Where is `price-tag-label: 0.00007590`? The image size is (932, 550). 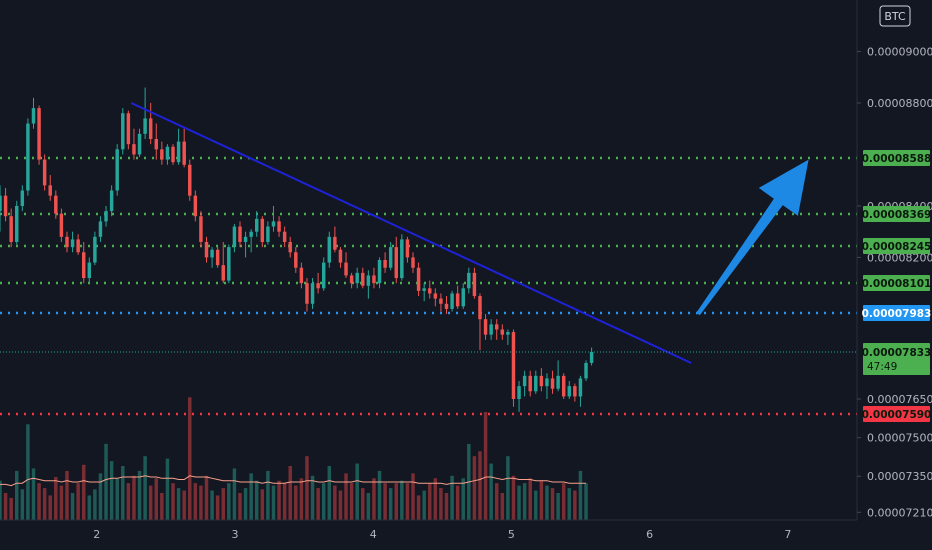 price-tag-label: 0.00007590 is located at coordinates (897, 415).